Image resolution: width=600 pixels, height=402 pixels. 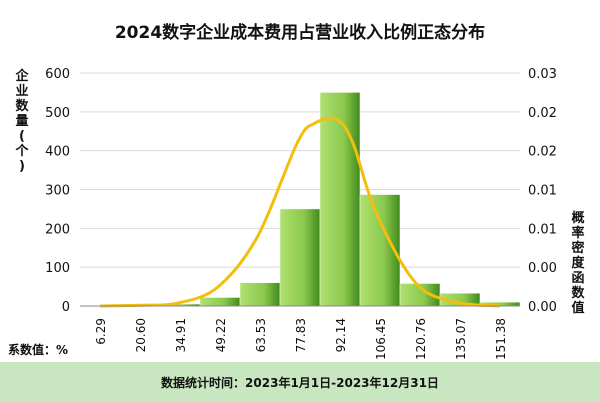 What do you see at coordinates (300, 32) in the screenshot?
I see `chart-title: 2024数字企业成本费用占营业收入比例正态分布` at bounding box center [300, 32].